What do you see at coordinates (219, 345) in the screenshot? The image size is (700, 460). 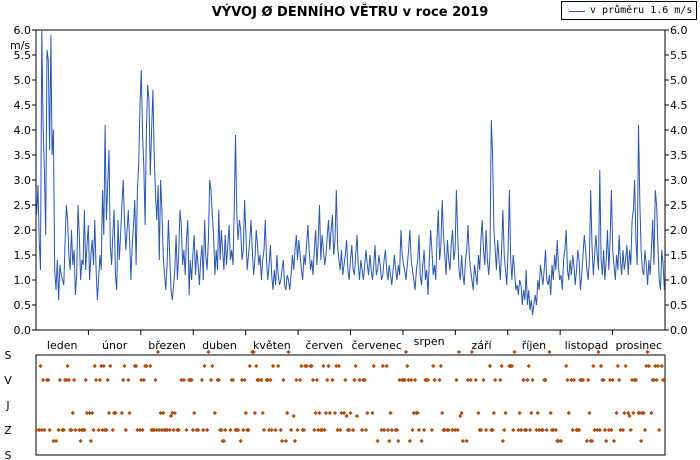 I see `month-label: duben` at bounding box center [219, 345].